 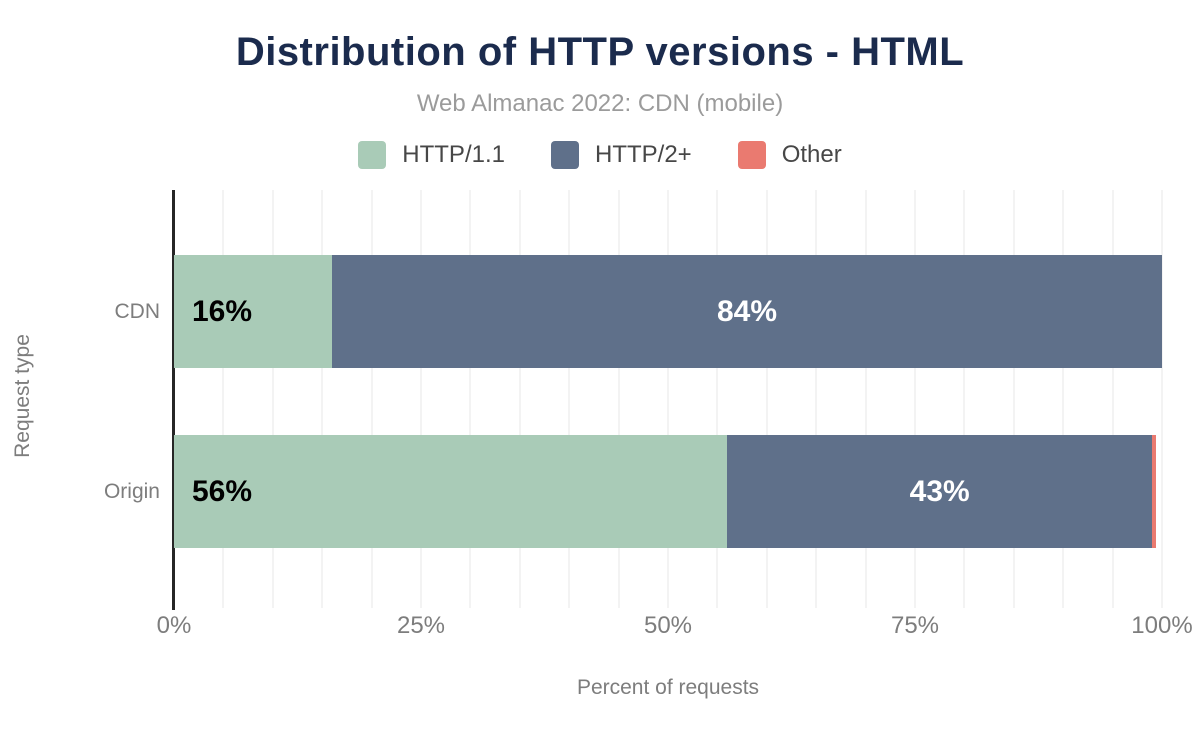 I want to click on bar-cdn: 16% 84%, so click(x=668, y=311).